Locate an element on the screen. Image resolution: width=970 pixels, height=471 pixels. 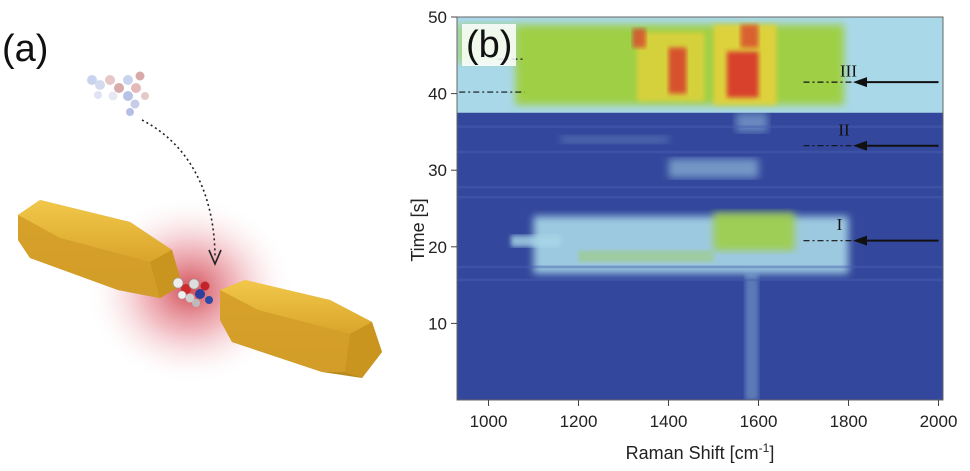
arrow-3-head is located at coordinates (860, 240).